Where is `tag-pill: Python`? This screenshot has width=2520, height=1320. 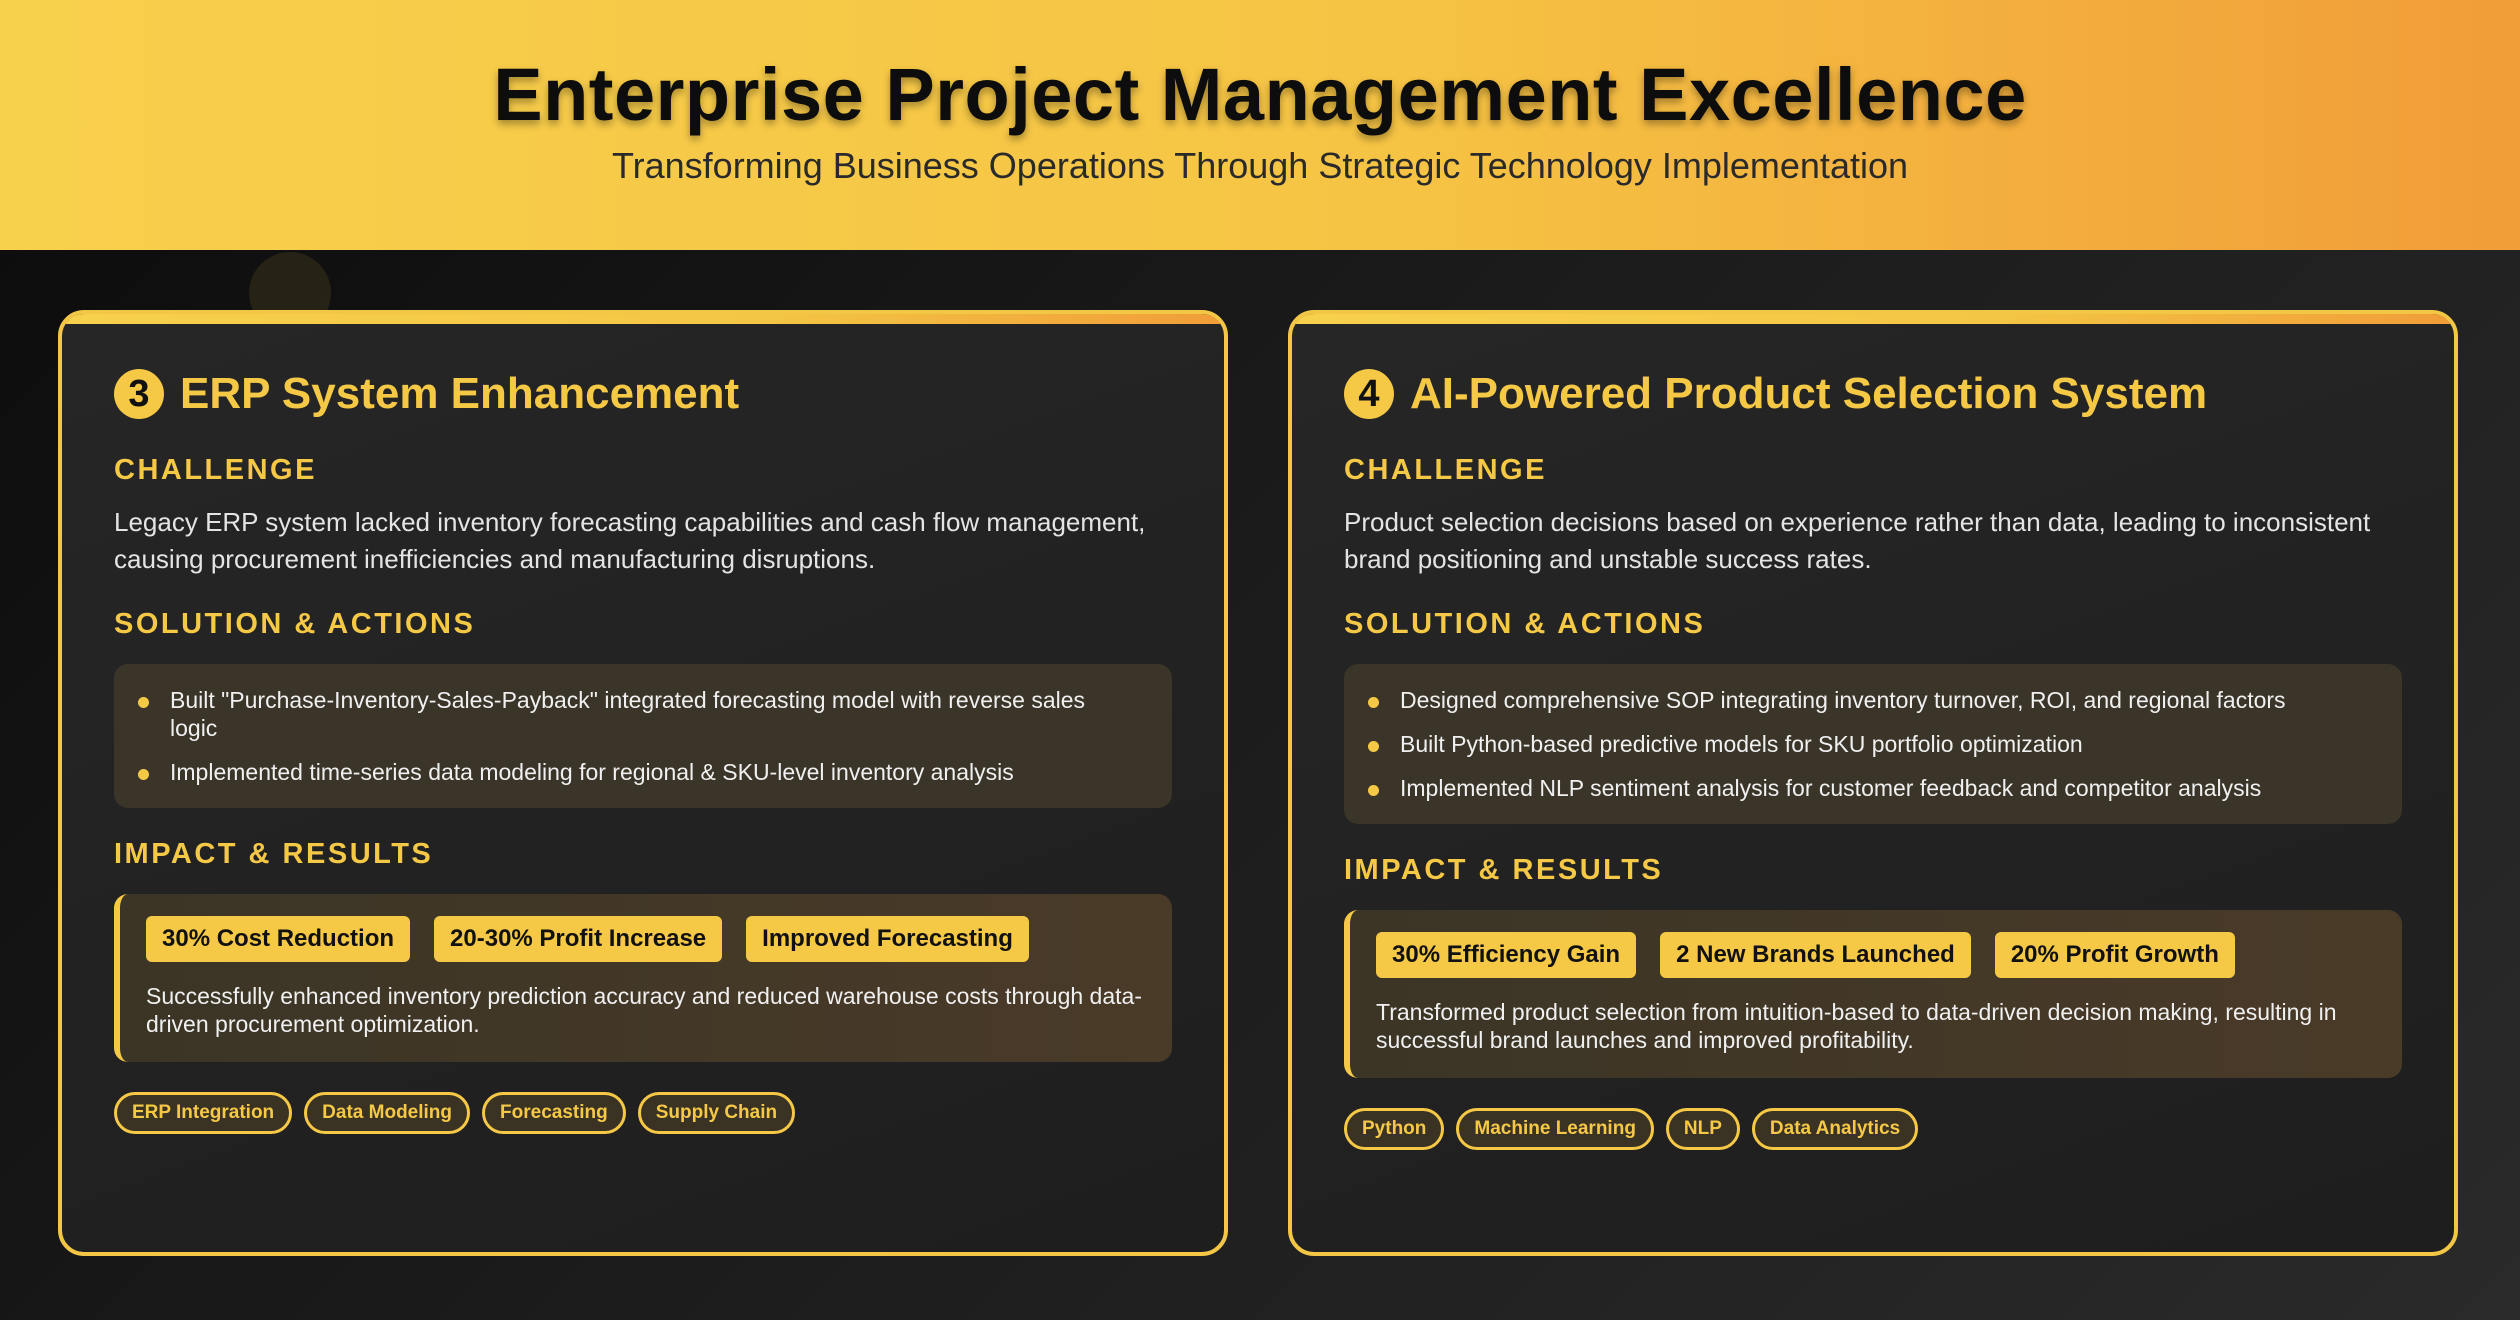 tag-pill: Python is located at coordinates (1394, 1129).